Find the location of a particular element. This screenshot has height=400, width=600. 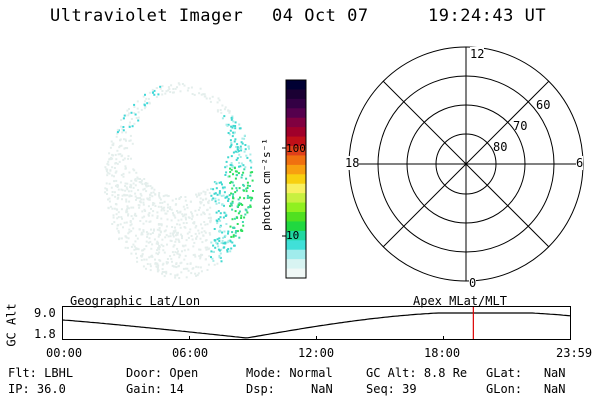

info-seq: Seq: 39 is located at coordinates (391, 389).